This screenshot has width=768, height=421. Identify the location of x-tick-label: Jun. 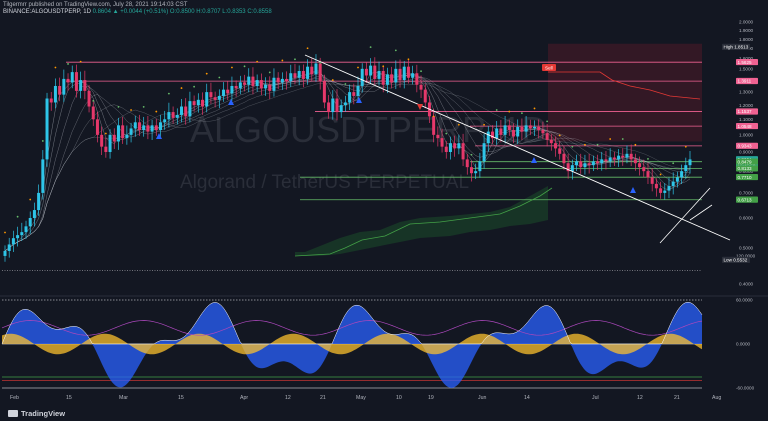
(482, 398).